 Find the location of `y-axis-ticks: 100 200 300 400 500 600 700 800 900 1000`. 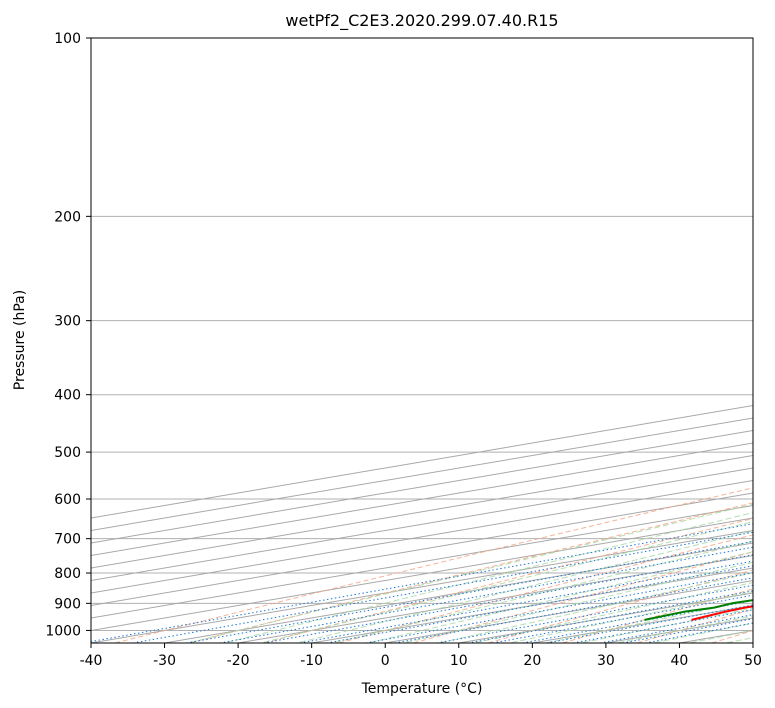

y-axis-ticks: 100 200 300 400 500 600 700 800 900 1000 is located at coordinates (68, 335).